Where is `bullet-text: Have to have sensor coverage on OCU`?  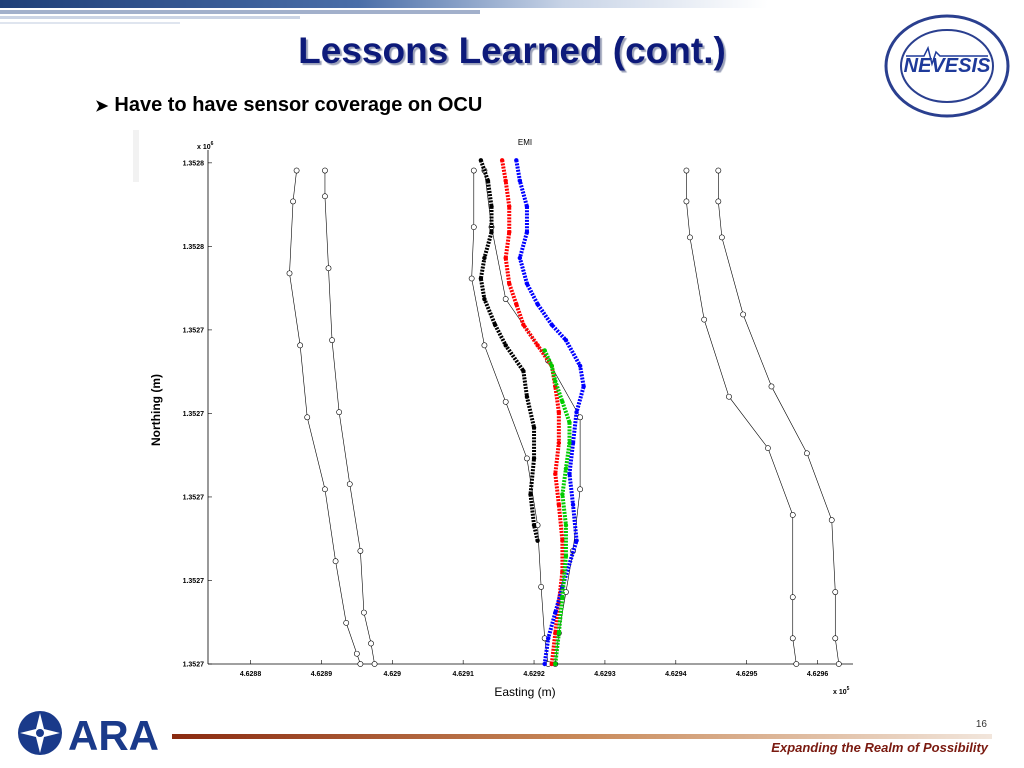 bullet-text: Have to have sensor coverage on OCU is located at coordinates (298, 105).